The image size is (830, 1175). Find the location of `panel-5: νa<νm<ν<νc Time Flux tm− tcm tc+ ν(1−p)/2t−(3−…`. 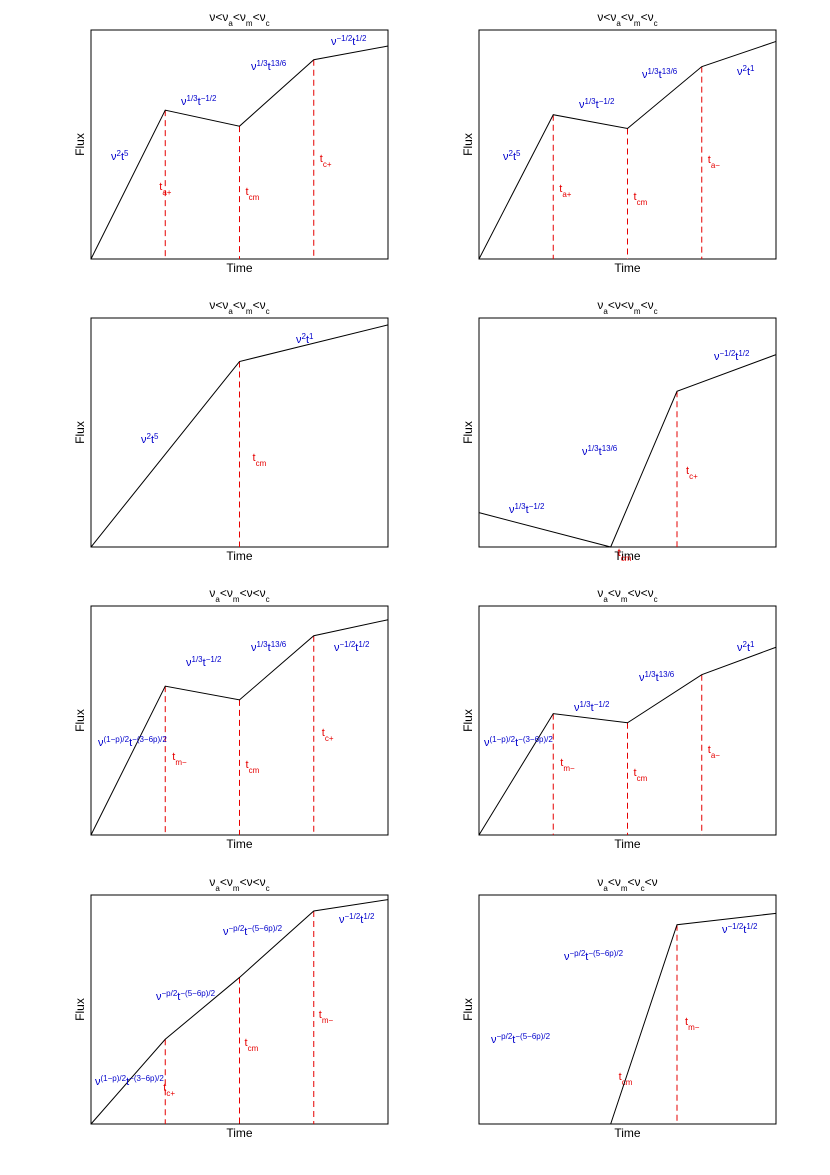

panel-5: νa<νm<ν<νc Time Flux tm− tcm tc+ ν(1−p)/2t−(3−… is located at coordinates (231, 718).